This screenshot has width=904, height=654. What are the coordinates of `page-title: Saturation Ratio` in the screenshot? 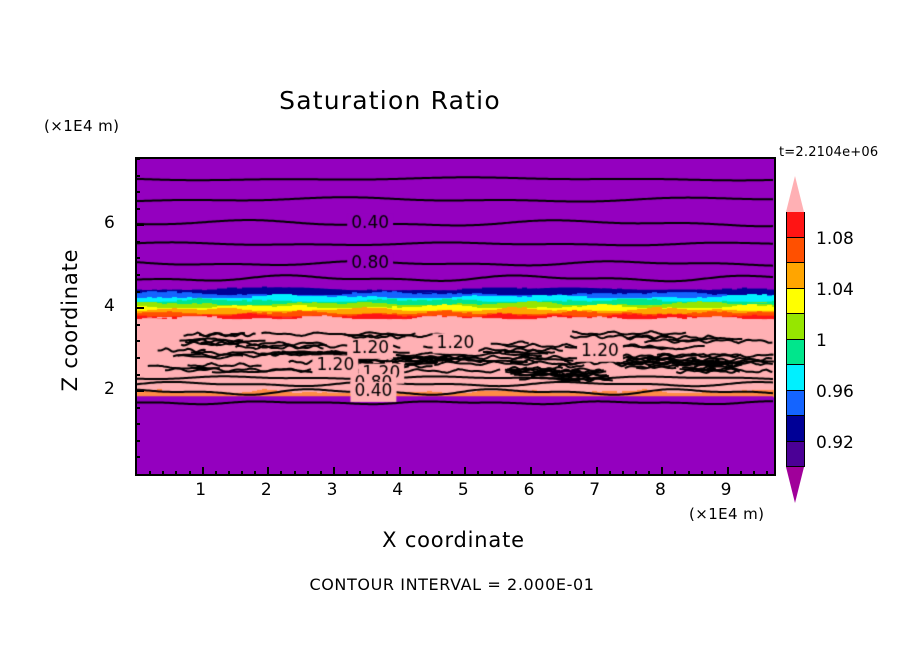 It's located at (390, 100).